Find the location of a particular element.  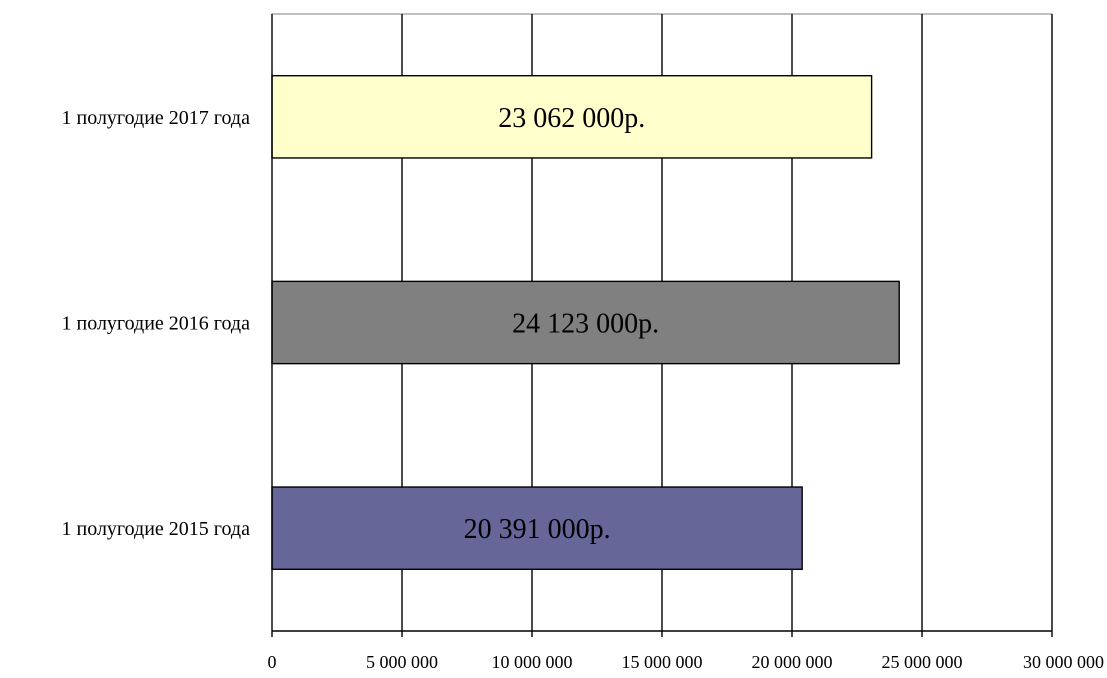

x-tick-label: 0 is located at coordinates (272, 662).